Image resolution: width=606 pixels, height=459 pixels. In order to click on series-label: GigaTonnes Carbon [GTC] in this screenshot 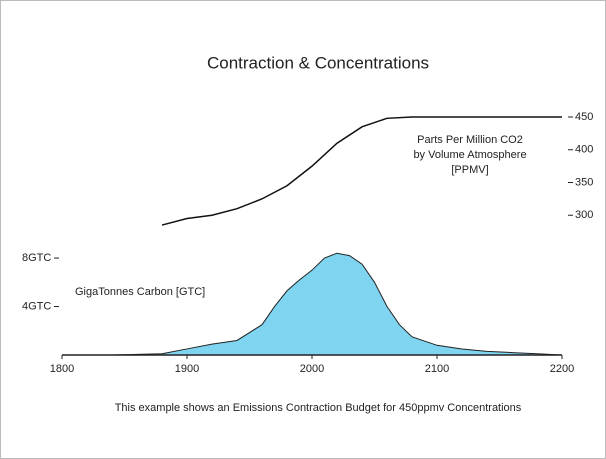, I will do `click(140, 292)`.